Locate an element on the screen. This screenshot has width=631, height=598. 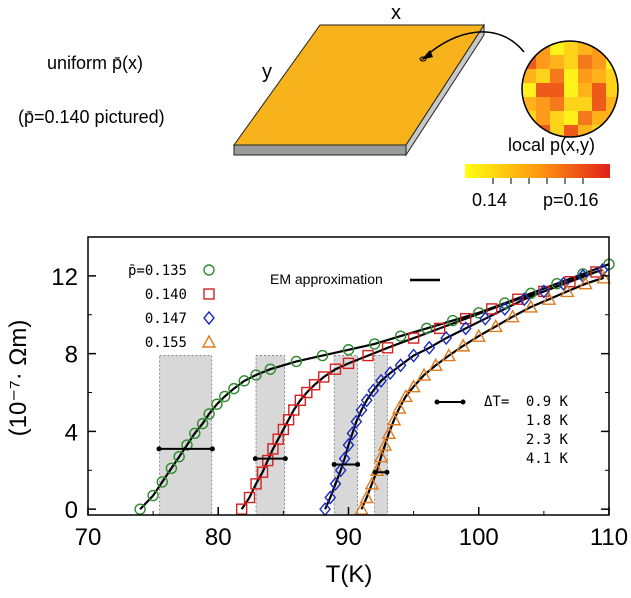
x-axis-label: T(K) is located at coordinates (349, 574).